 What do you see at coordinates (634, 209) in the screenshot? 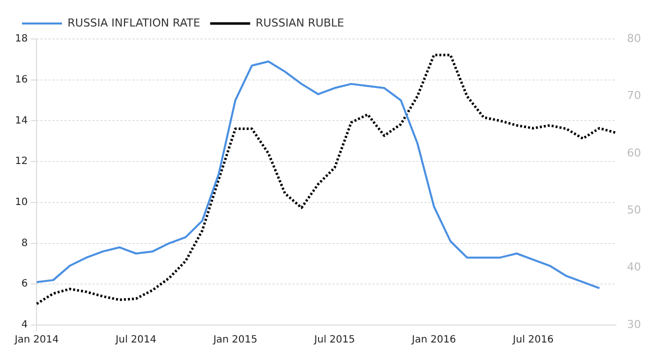
I see `y2-tick-label: 50` at bounding box center [634, 209].